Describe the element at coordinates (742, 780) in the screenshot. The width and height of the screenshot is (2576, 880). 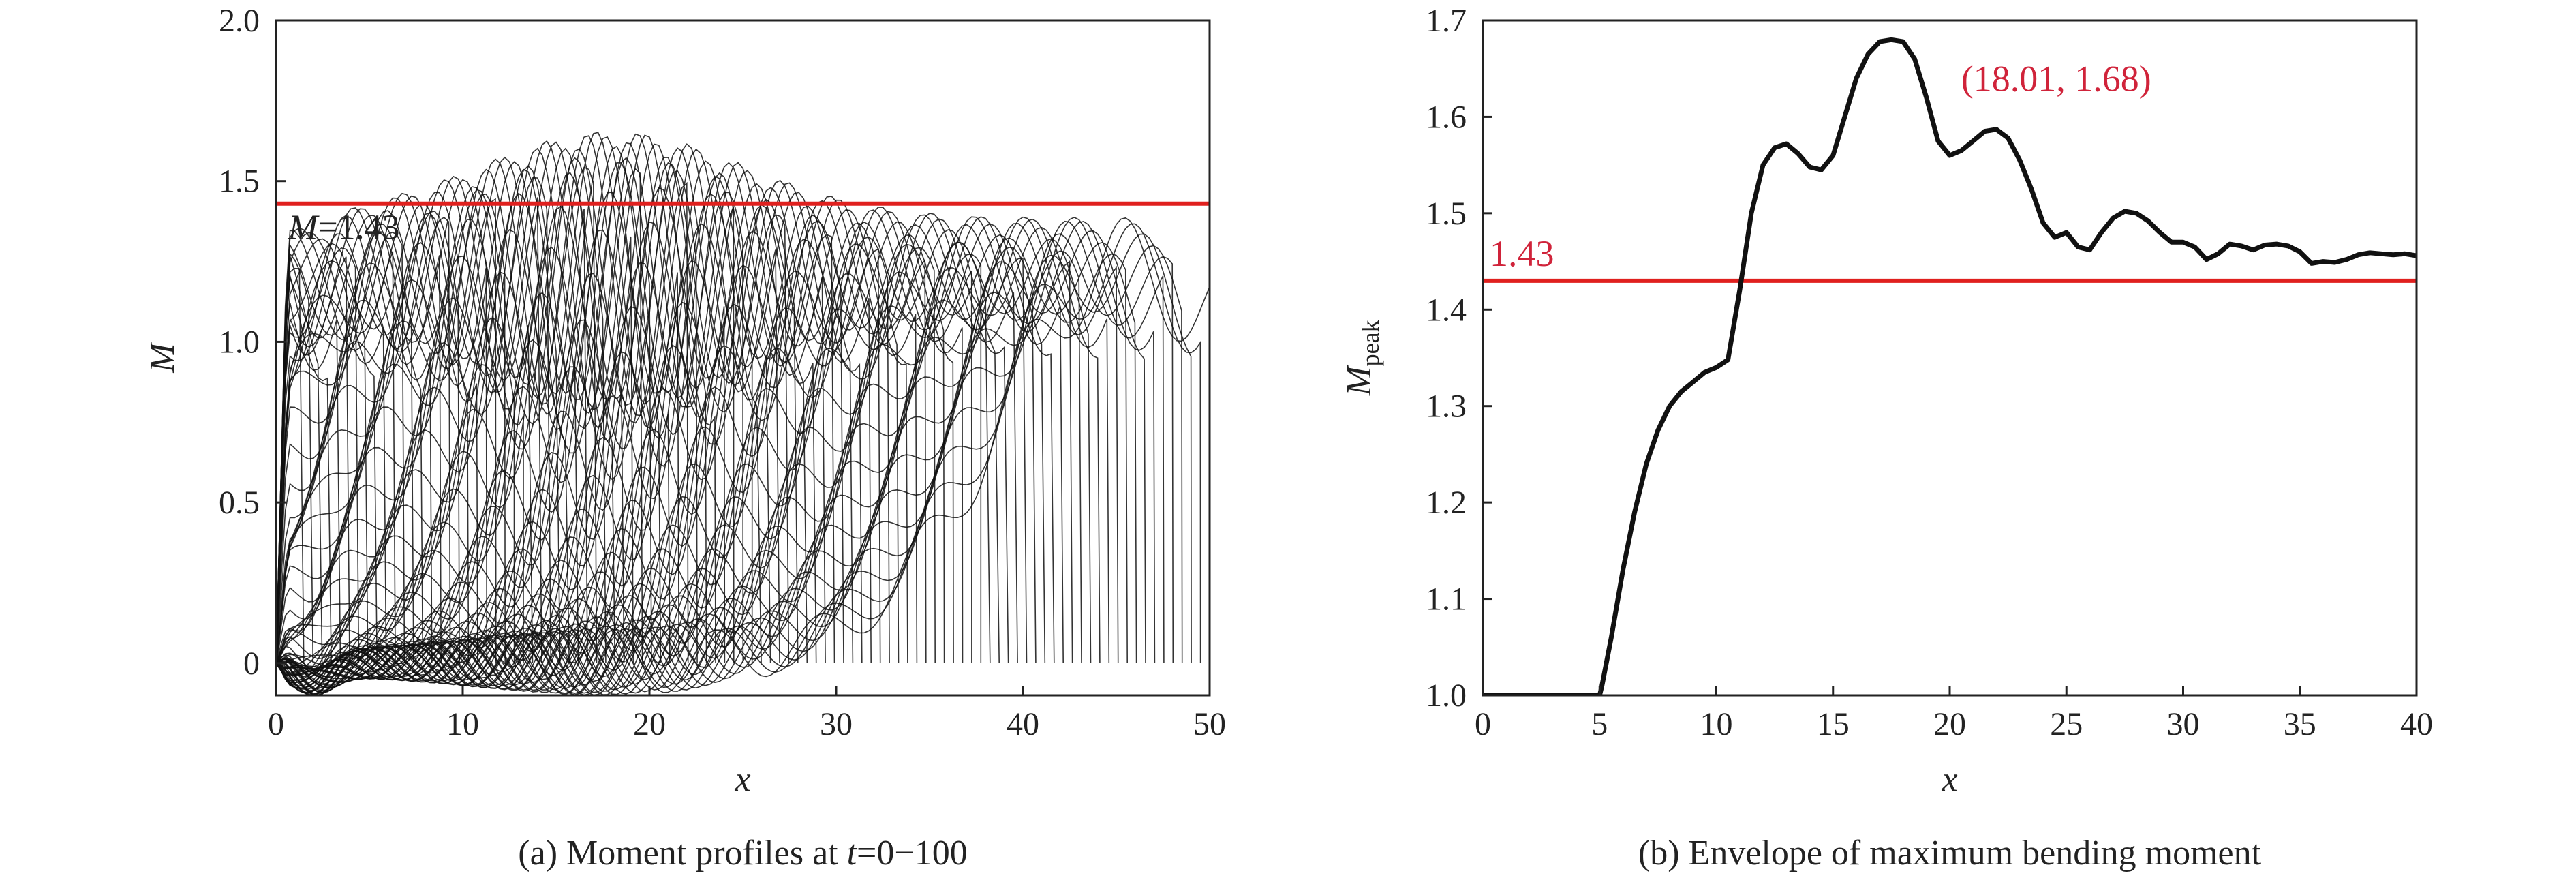
I see `x-axis-label-a: x` at that location.